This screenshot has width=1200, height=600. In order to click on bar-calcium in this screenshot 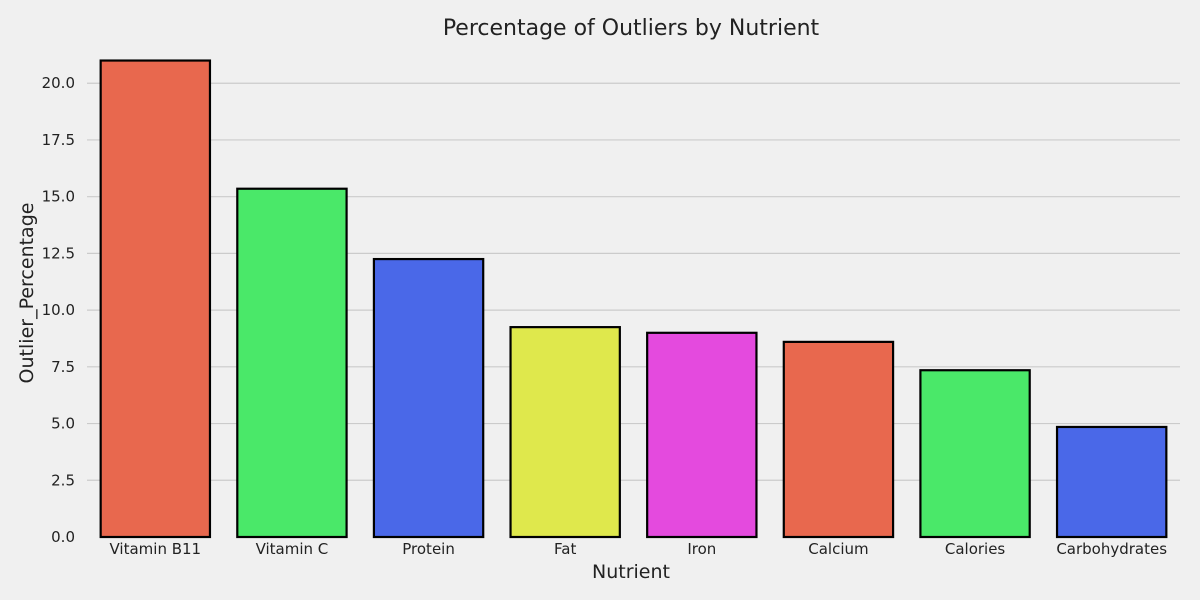, I will do `click(838, 439)`.